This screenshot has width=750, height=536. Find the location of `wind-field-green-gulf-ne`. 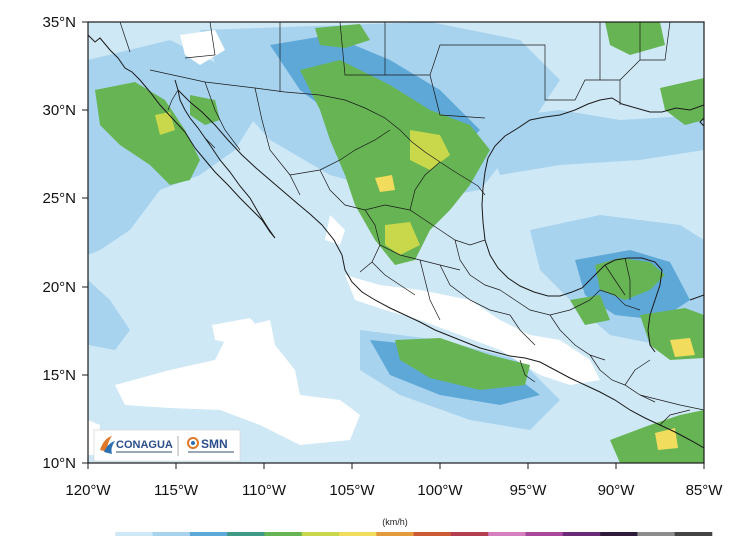

wind-field-green-gulf-ne is located at coordinates (682, 101).